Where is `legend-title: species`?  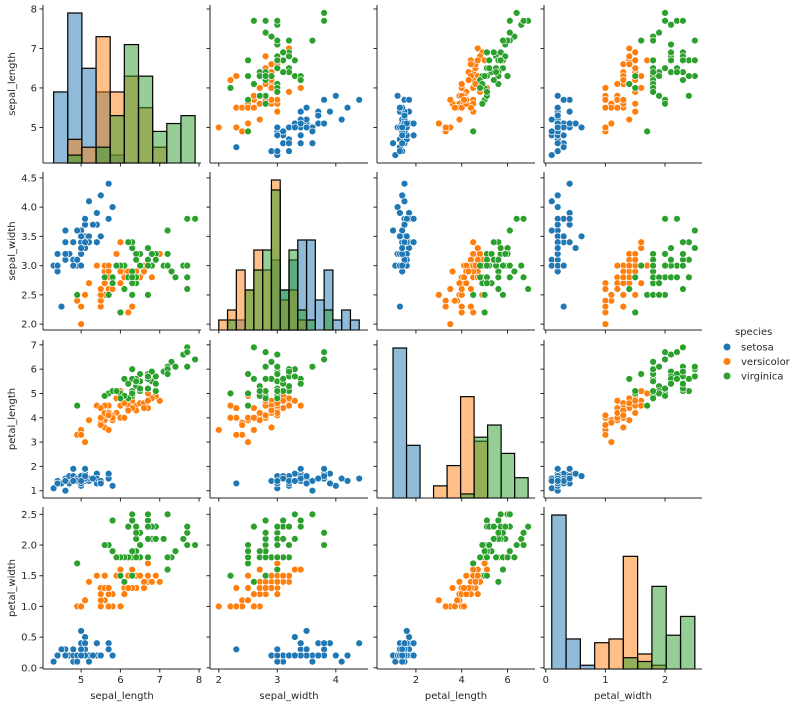 legend-title: species is located at coordinates (753, 332).